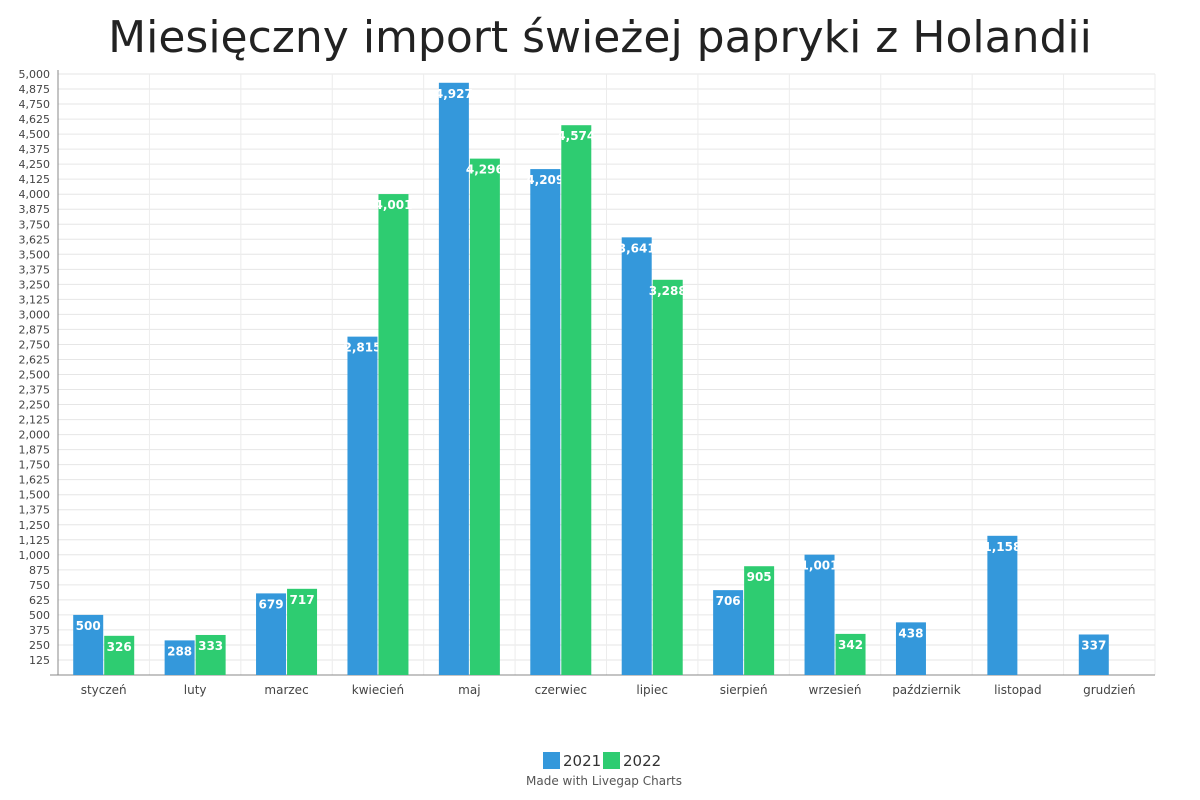 This screenshot has height=800, width=1200. I want to click on x-category-label: grudzień, so click(1109, 690).